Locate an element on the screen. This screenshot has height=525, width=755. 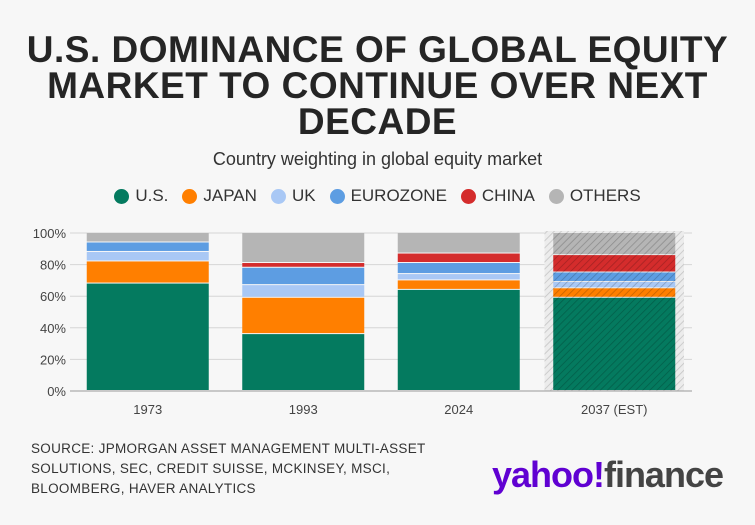
y-tick-label: 20% is located at coordinates (53, 359).